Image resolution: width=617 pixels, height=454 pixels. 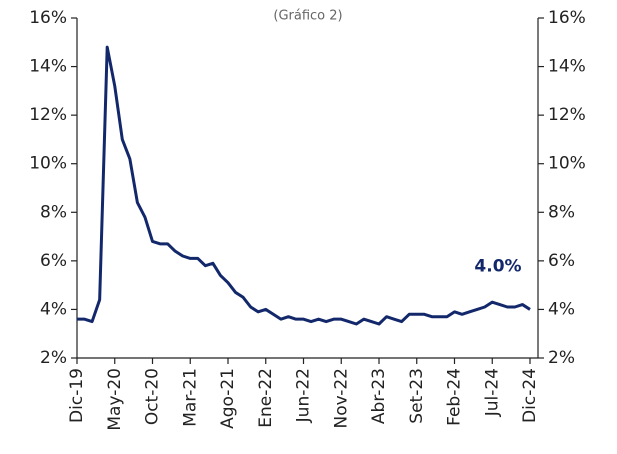 What do you see at coordinates (266, 398) in the screenshot?
I see `x-tick-label: Ene-22` at bounding box center [266, 398].